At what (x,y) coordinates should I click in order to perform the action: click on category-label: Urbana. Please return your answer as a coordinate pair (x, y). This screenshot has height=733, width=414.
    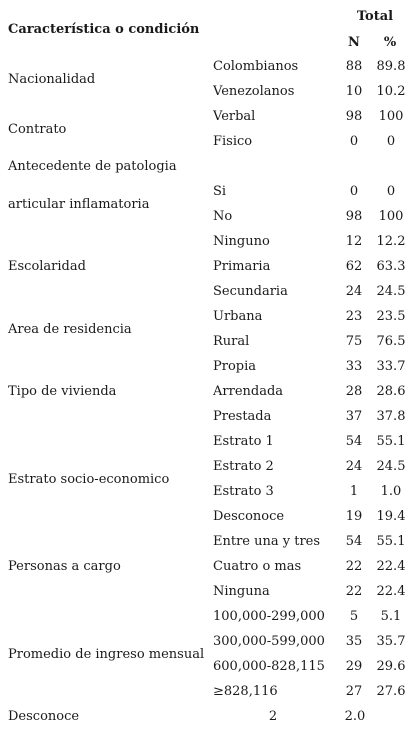
    Looking at the image, I should click on (238, 316).